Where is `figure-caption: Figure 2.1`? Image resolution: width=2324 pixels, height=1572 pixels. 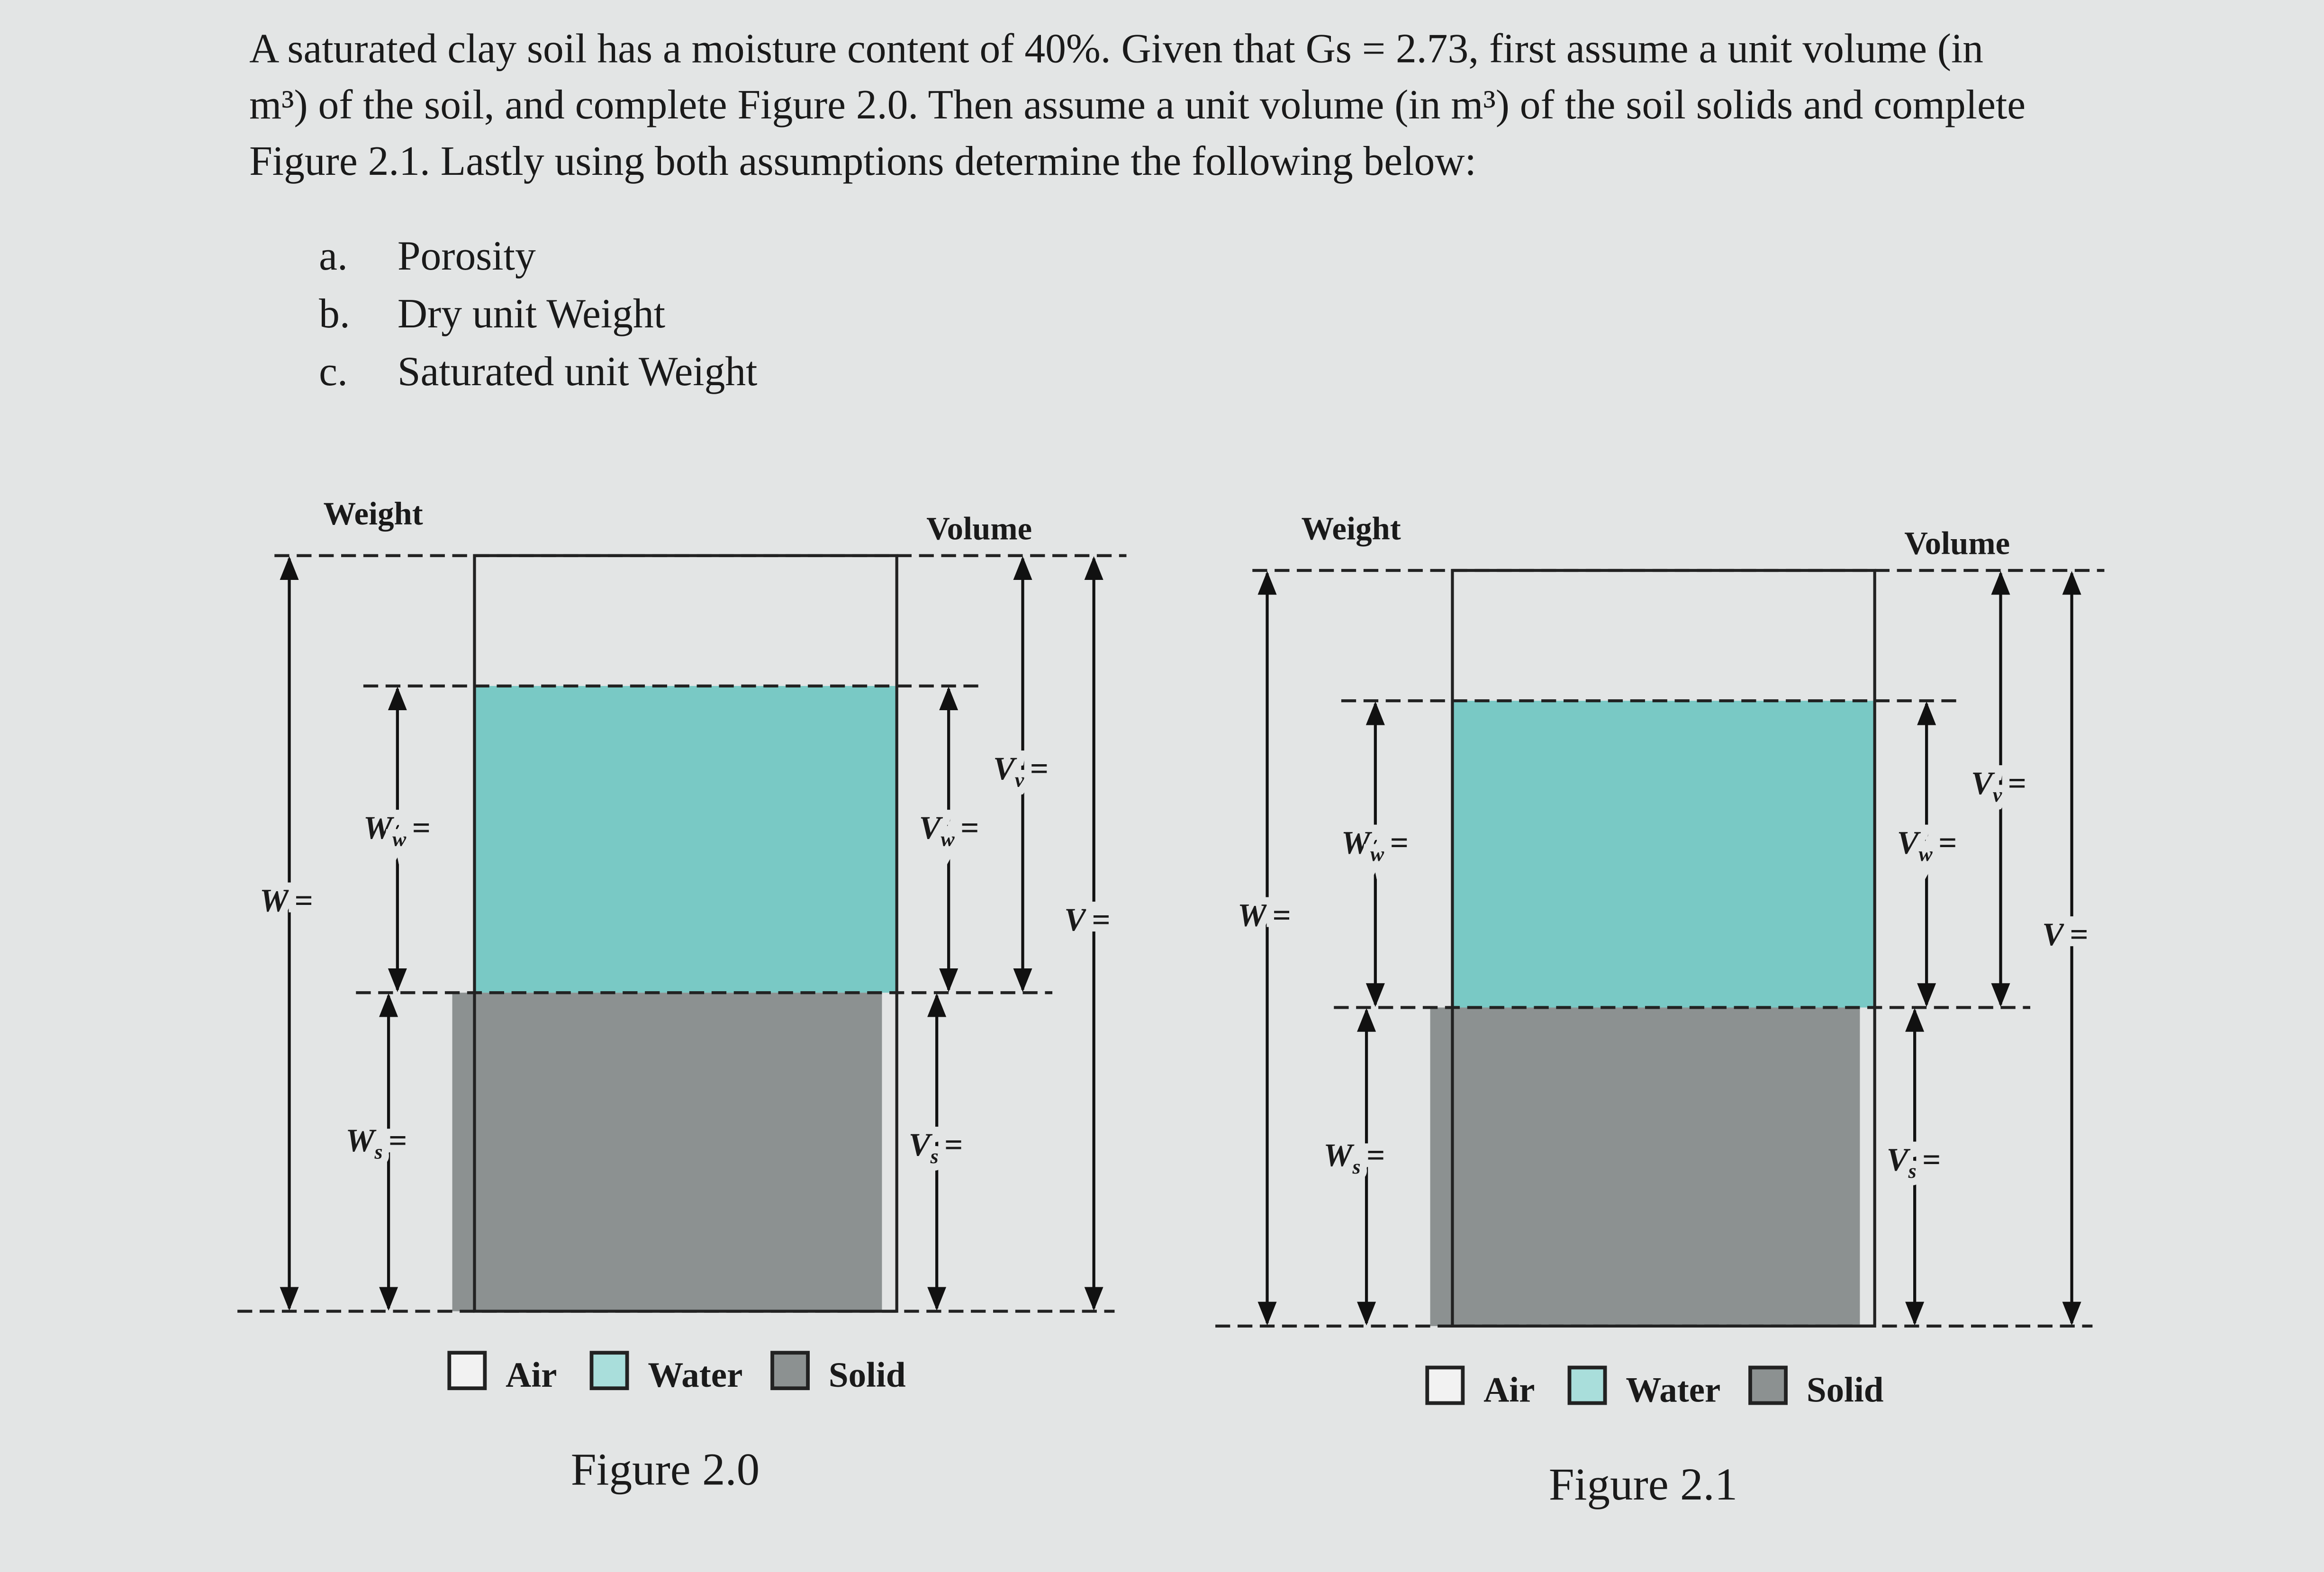 figure-caption: Figure 2.1 is located at coordinates (1643, 1484).